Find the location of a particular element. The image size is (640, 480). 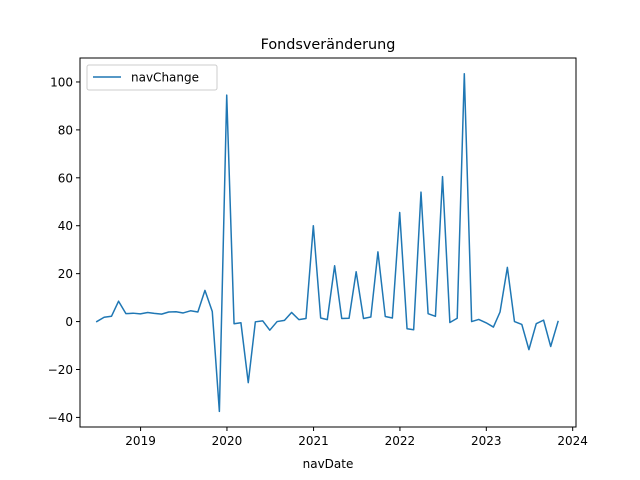

y-tick-label: 100 is located at coordinates (61, 82).